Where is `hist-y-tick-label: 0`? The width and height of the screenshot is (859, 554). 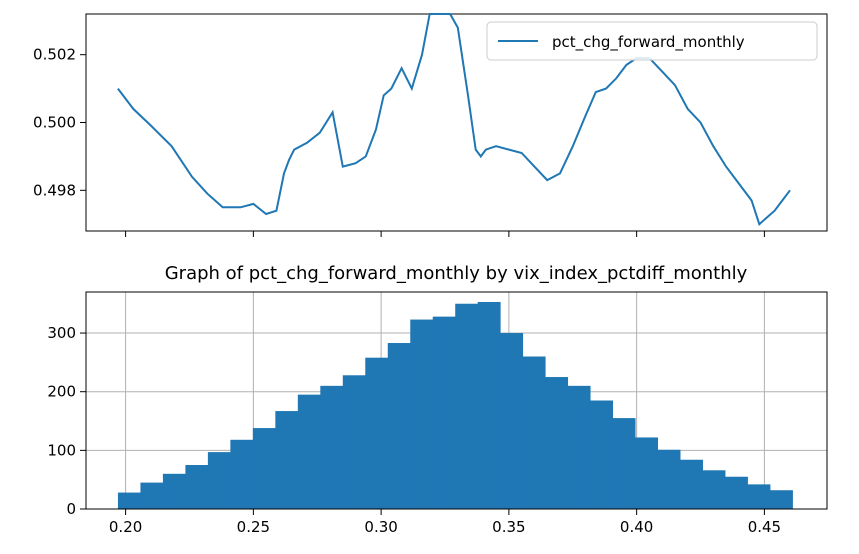
hist-y-tick-label: 0 is located at coordinates (71, 509).